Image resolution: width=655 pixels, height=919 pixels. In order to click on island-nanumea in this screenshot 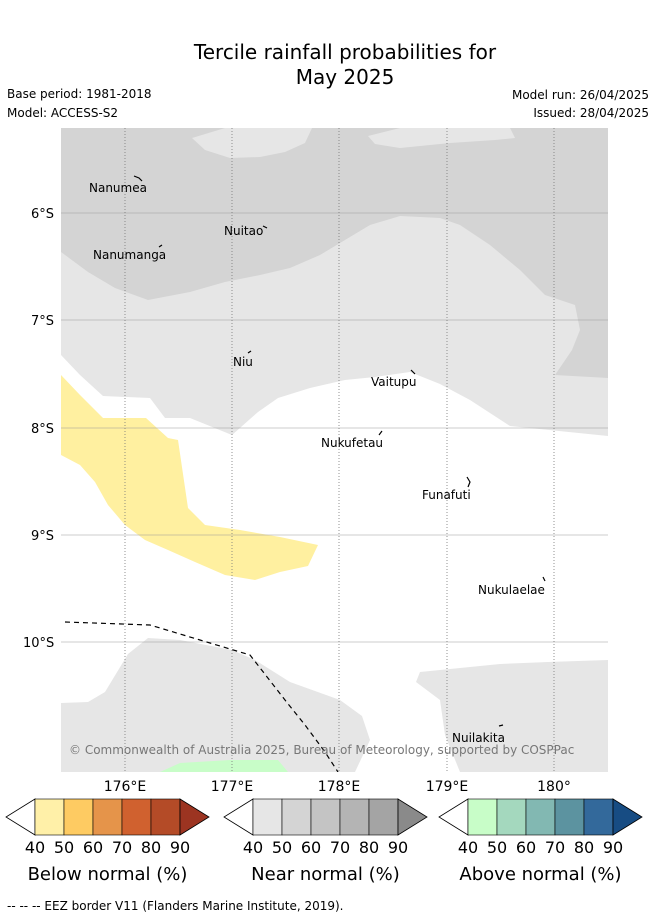, I will do `click(138, 178)`.